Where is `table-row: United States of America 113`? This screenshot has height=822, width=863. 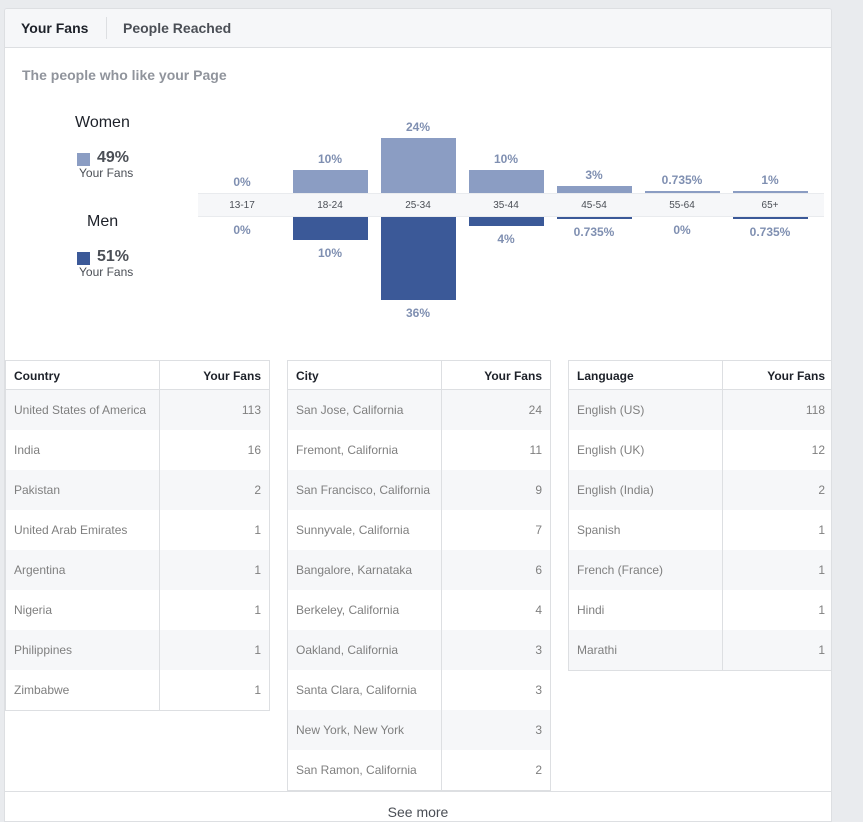 table-row: United States of America 113 is located at coordinates (137, 410).